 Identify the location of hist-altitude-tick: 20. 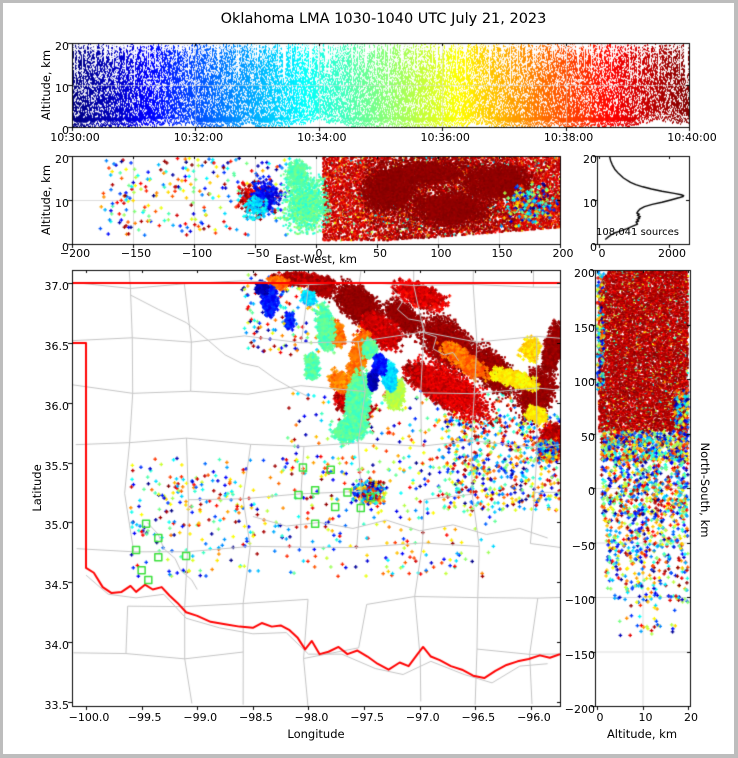
(590, 159).